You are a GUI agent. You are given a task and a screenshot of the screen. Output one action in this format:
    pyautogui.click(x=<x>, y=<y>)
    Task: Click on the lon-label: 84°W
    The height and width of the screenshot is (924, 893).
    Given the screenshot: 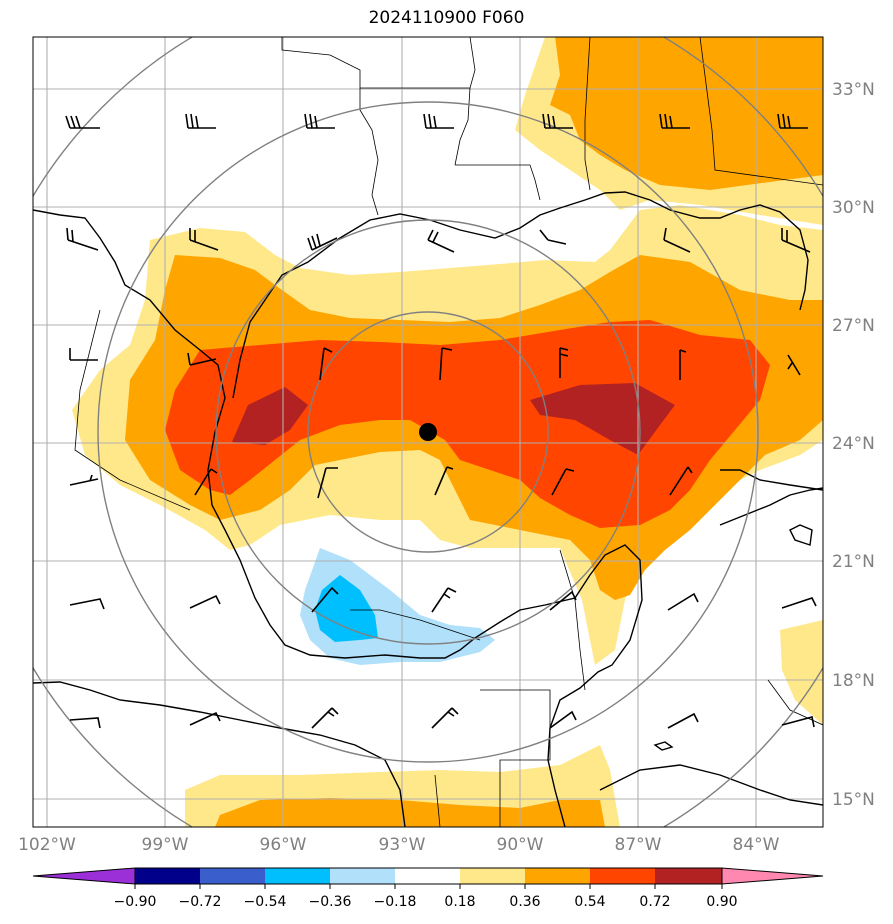 What is the action you would take?
    pyautogui.click(x=756, y=845)
    